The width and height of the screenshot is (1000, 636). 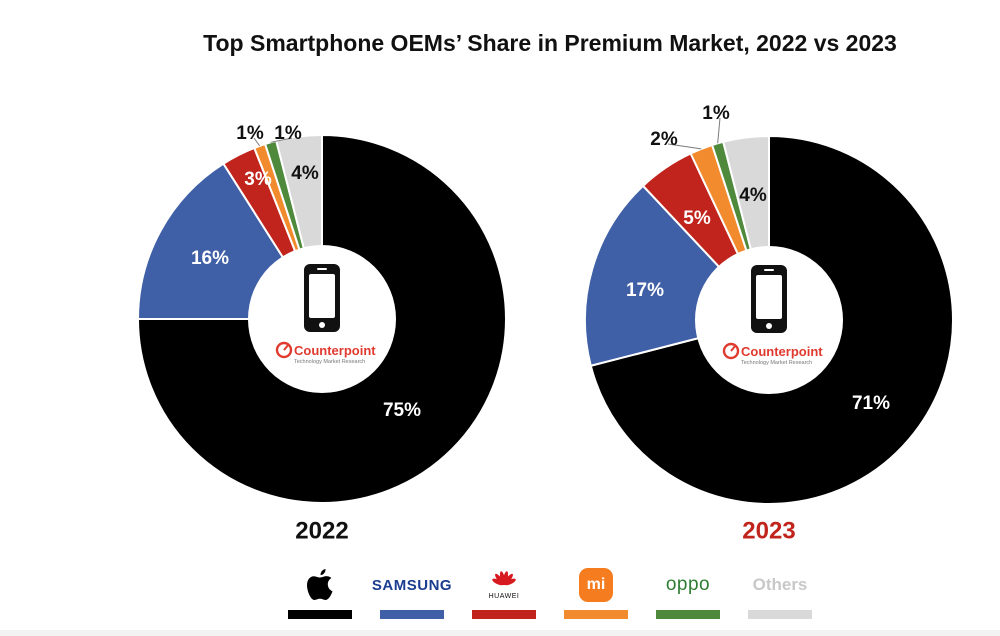 I want to click on apple-logo-icon, so click(x=320, y=585).